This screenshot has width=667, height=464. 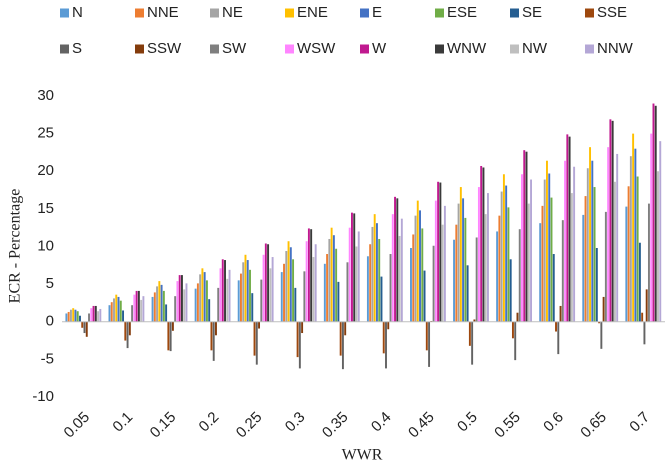 What do you see at coordinates (593, 425) in the screenshot?
I see `x-tick-label: 0.65` at bounding box center [593, 425].